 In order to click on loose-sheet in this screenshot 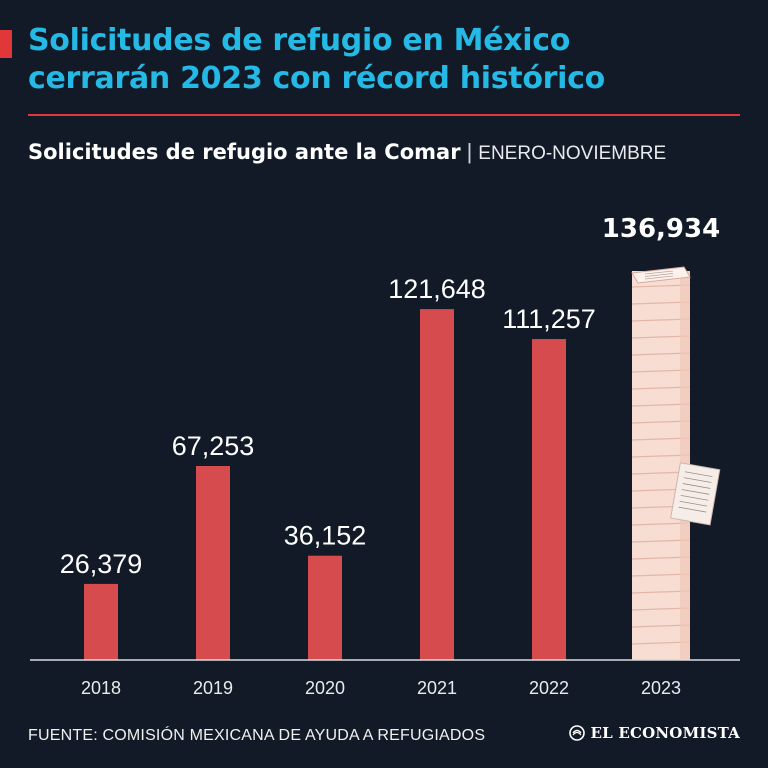, I will do `click(695, 494)`.